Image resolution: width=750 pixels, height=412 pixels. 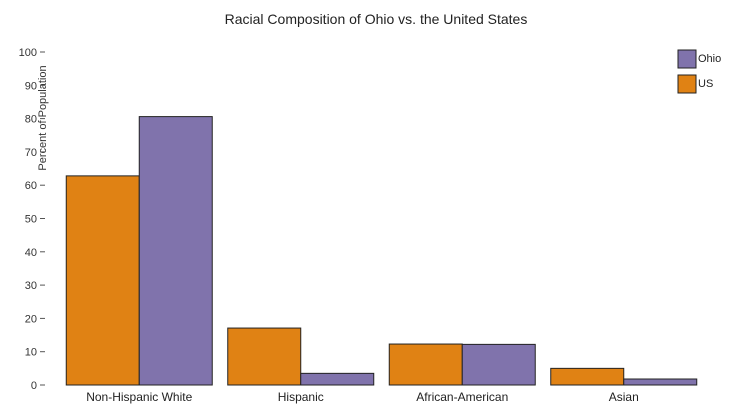 I want to click on y-tick-label: 90, so click(x=31, y=86).